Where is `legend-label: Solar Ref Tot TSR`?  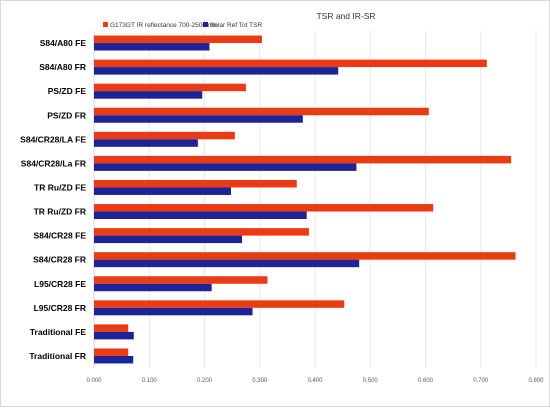 legend-label: Solar Ref Tot TSR is located at coordinates (236, 25).